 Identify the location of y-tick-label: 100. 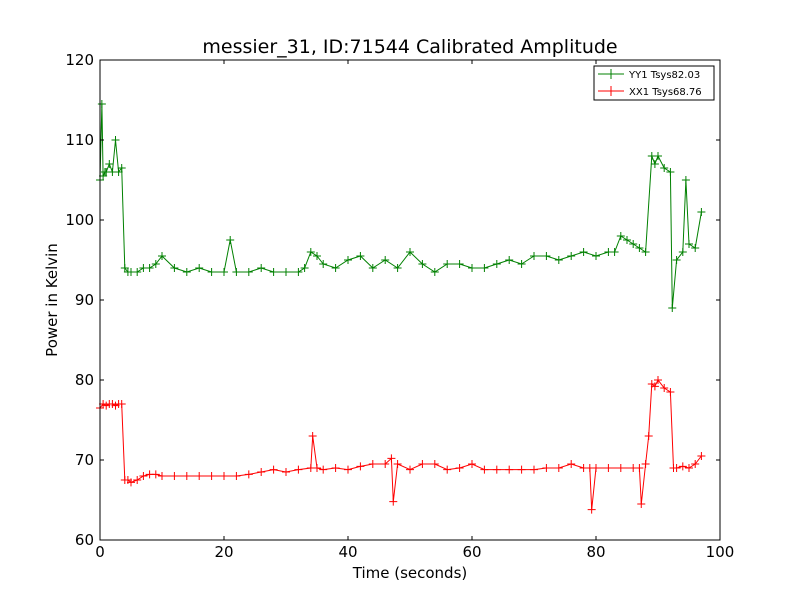
(79, 220).